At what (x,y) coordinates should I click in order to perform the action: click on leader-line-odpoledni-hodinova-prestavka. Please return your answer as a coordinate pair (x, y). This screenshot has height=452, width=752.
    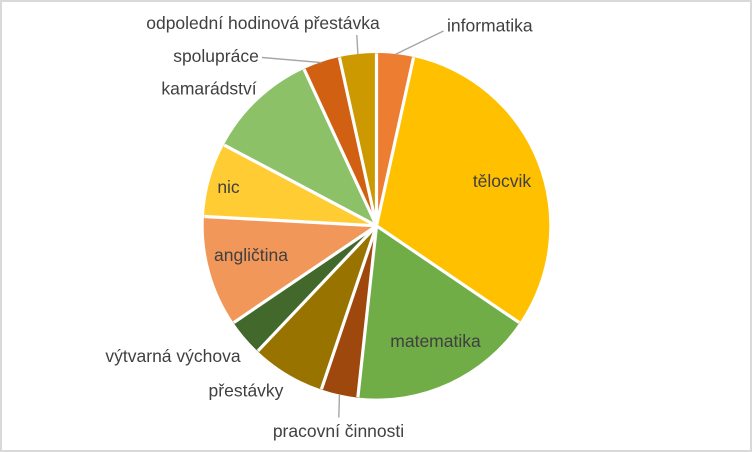
    Looking at the image, I should click on (357, 44).